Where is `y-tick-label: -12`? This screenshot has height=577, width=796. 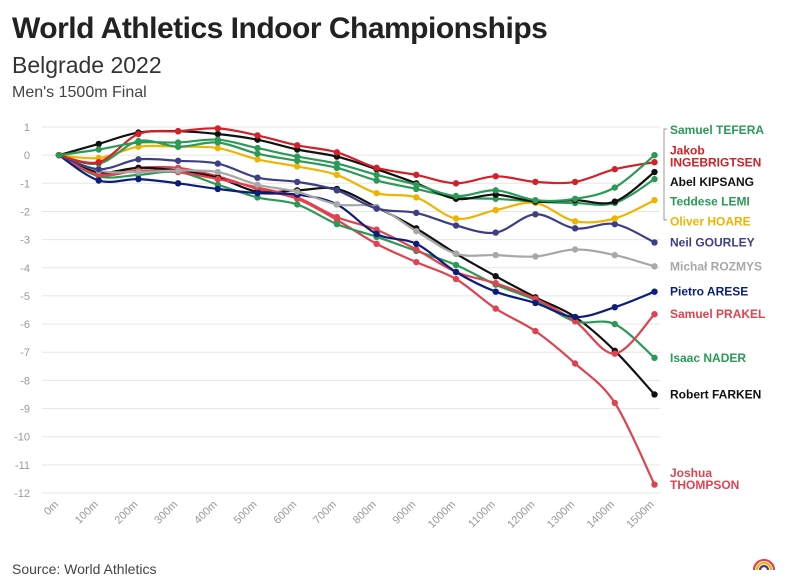 y-tick-label: -12 is located at coordinates (22, 494).